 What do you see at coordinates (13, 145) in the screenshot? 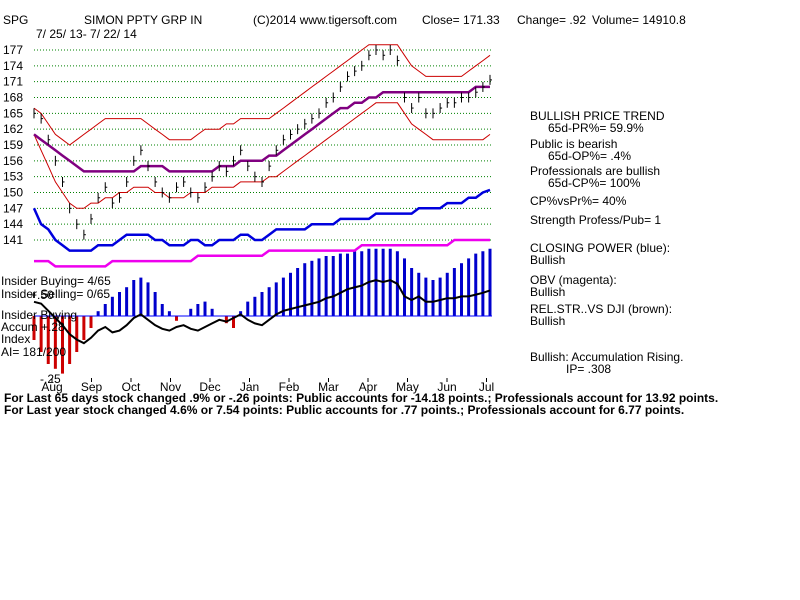
I see `y-tick-label: 159` at bounding box center [13, 145].